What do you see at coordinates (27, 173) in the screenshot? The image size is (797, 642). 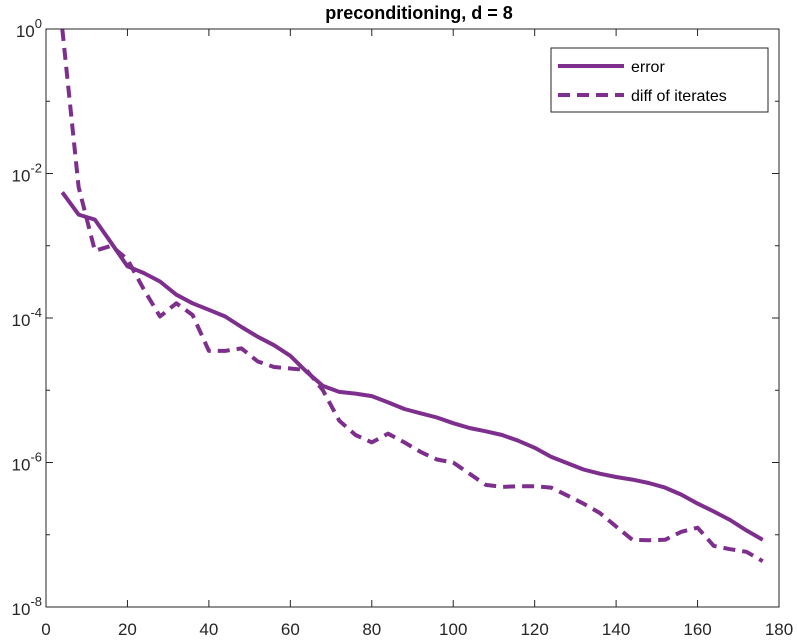 I see `y-tick-label: 10⁻²` at bounding box center [27, 173].